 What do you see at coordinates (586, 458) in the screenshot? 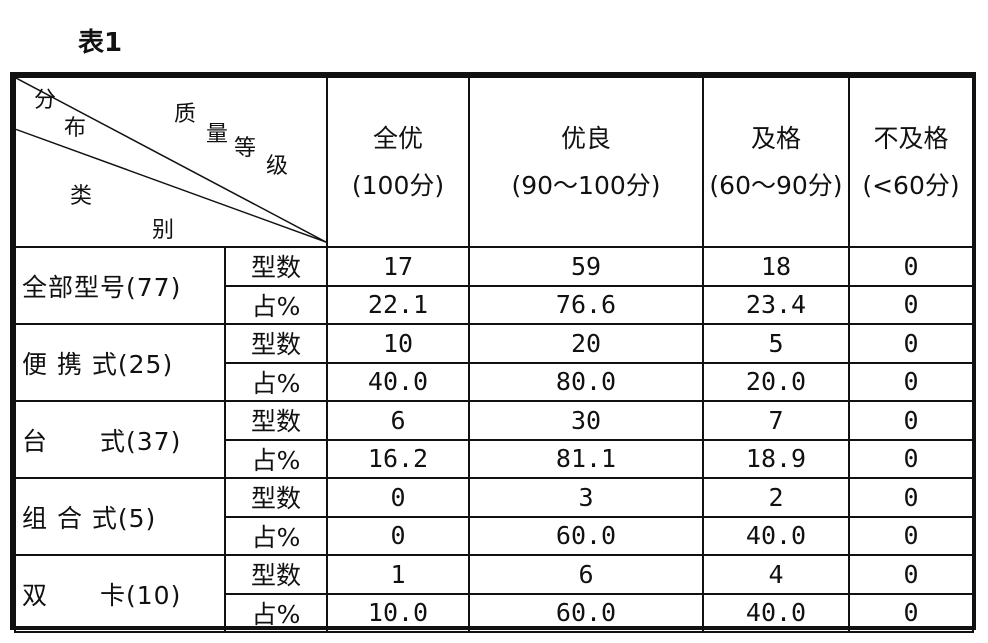
I see `value-cell: 81.1` at bounding box center [586, 458].